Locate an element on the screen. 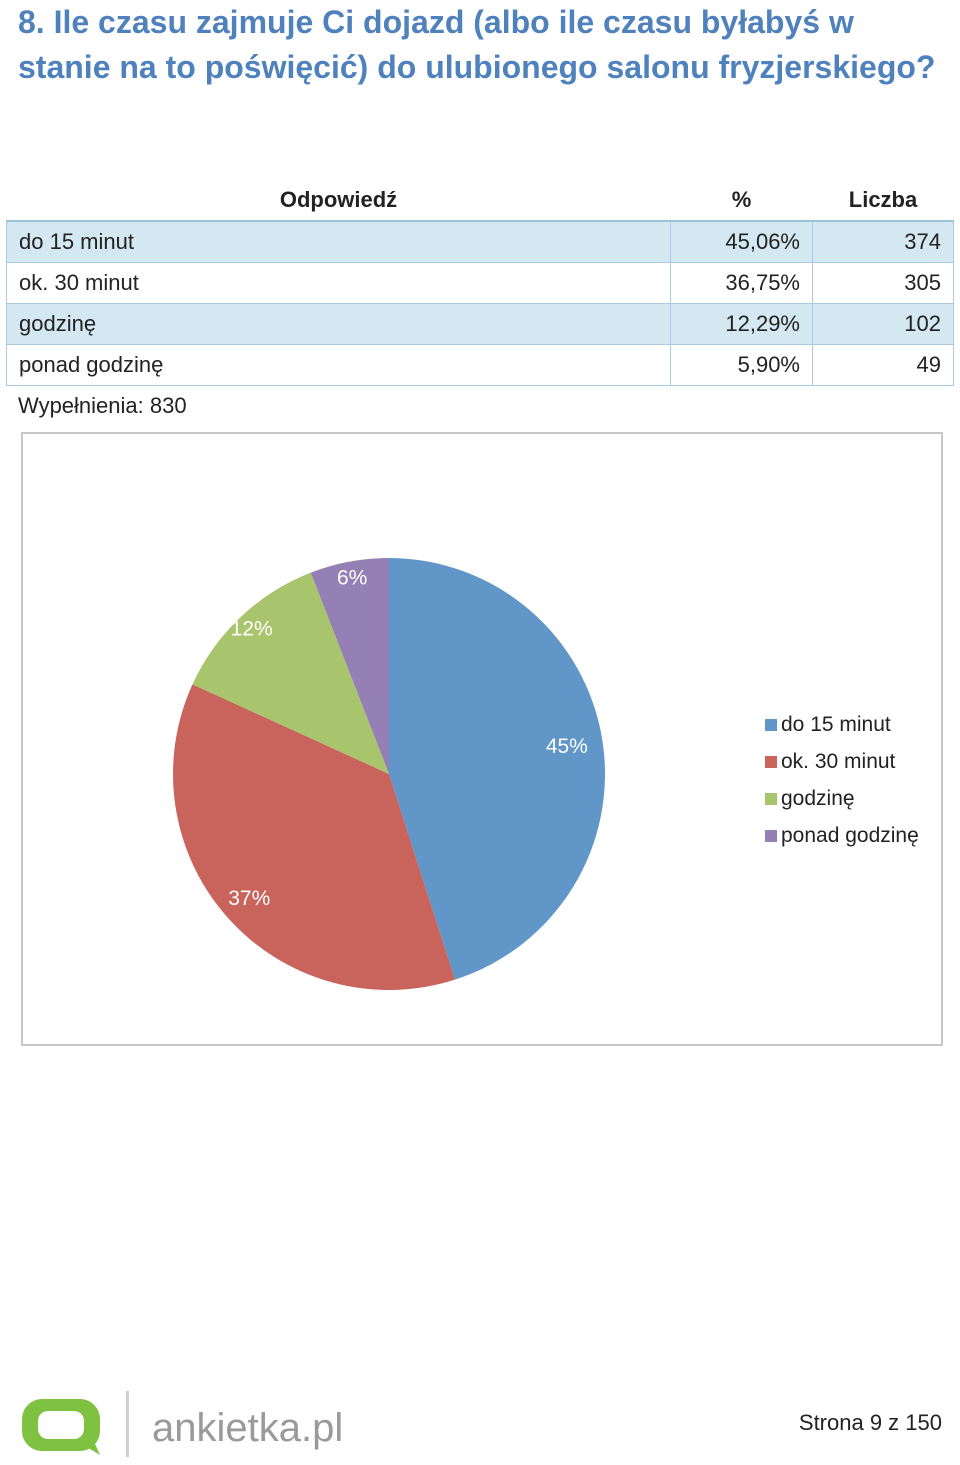 The image size is (960, 1465). row-percent: 5,90% is located at coordinates (741, 365).